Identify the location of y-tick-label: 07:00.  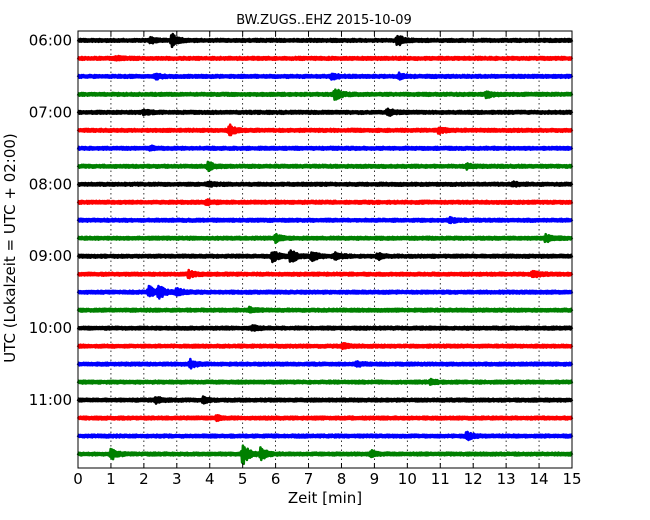
(50, 112).